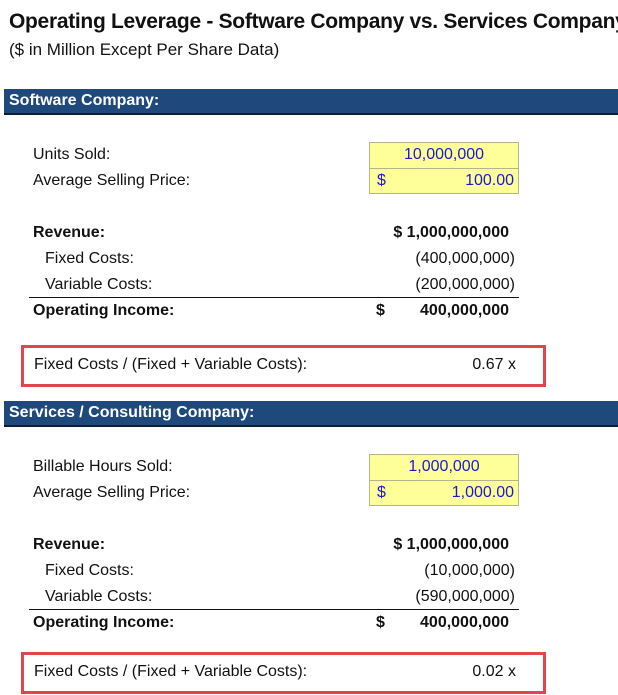 The height and width of the screenshot is (695, 618). Describe the element at coordinates (311, 102) in the screenshot. I see `section-header-software: Software Company:` at that location.